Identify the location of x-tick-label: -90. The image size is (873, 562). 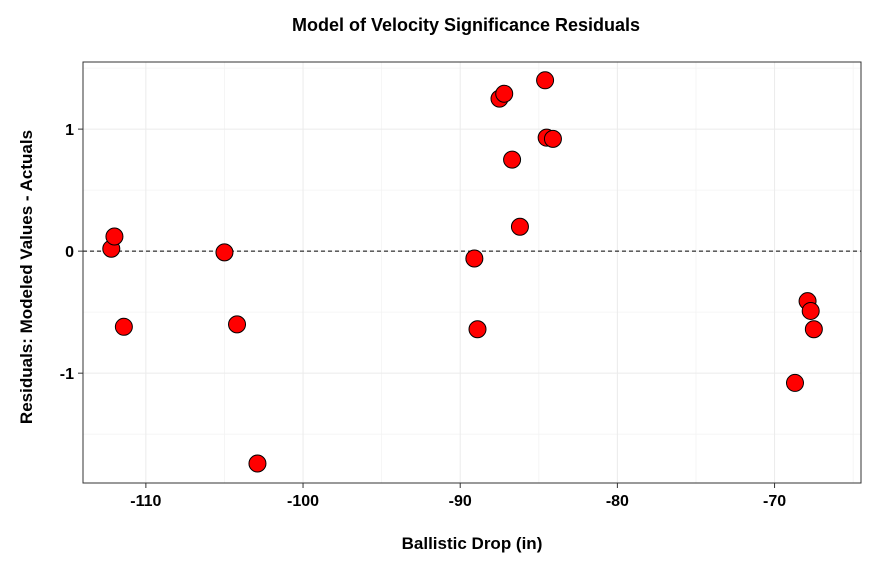
(460, 501).